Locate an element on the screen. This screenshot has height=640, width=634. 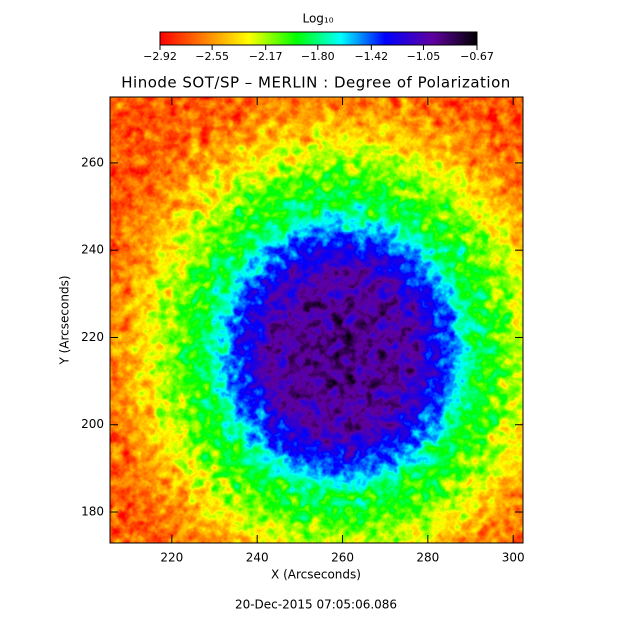
x-axis-label: X (Arcseconds) is located at coordinates (316, 575).